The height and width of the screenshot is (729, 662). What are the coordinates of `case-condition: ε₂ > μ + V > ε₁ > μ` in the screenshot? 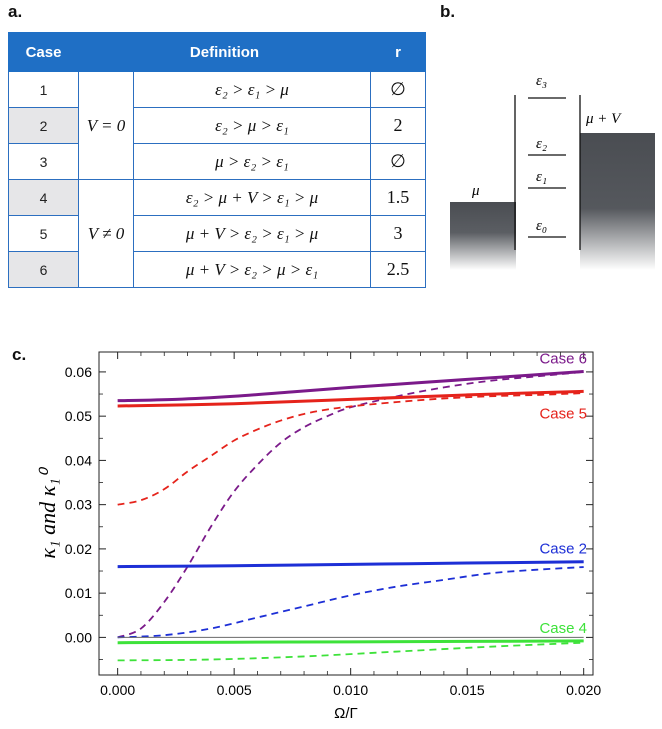 It's located at (252, 197).